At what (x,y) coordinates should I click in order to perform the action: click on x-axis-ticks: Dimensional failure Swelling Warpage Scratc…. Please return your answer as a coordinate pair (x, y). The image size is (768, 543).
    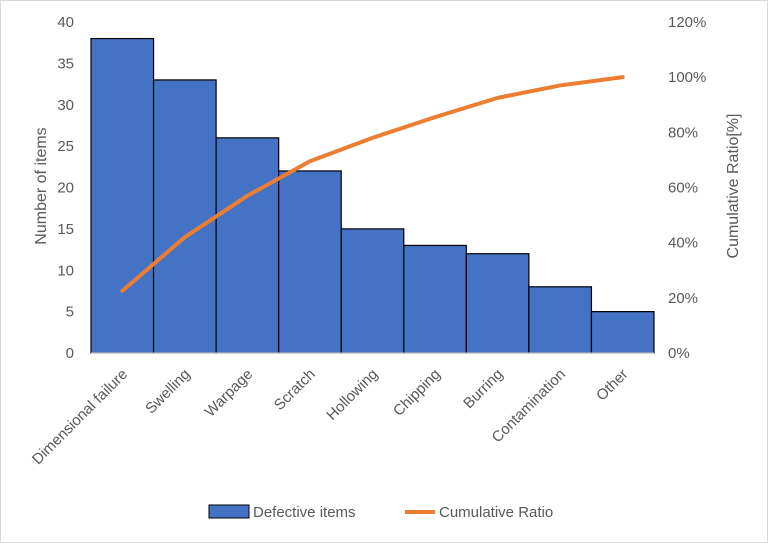
    Looking at the image, I should click on (330, 417).